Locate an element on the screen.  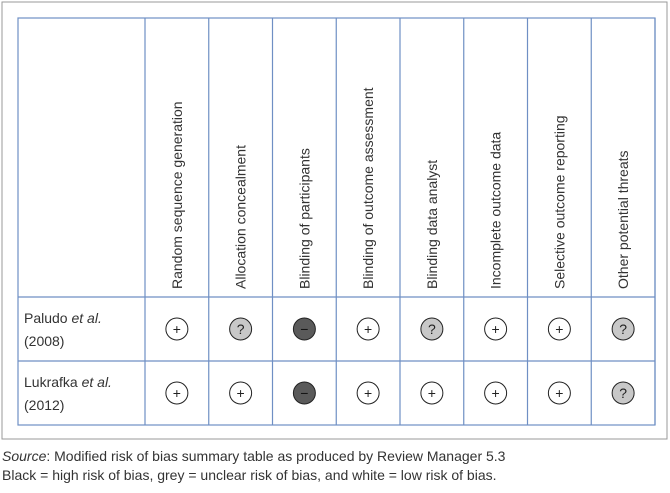
column-header: Blinding of participants is located at coordinates (304, 218).